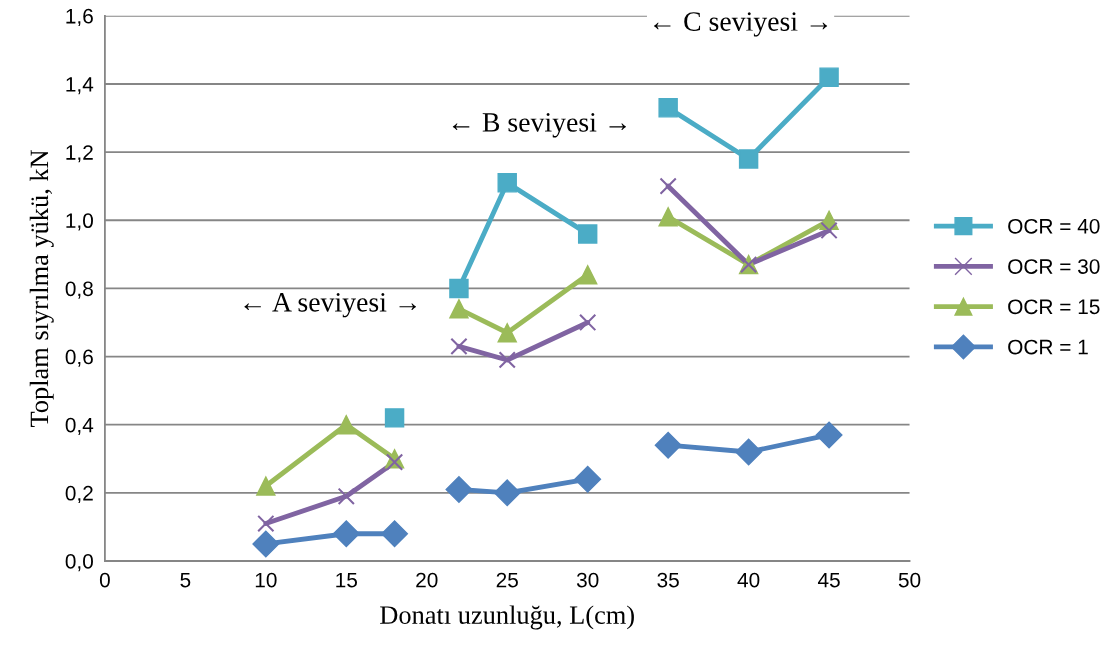  What do you see at coordinates (185, 580) in the screenshot?
I see `x-tick-label: 5` at bounding box center [185, 580].